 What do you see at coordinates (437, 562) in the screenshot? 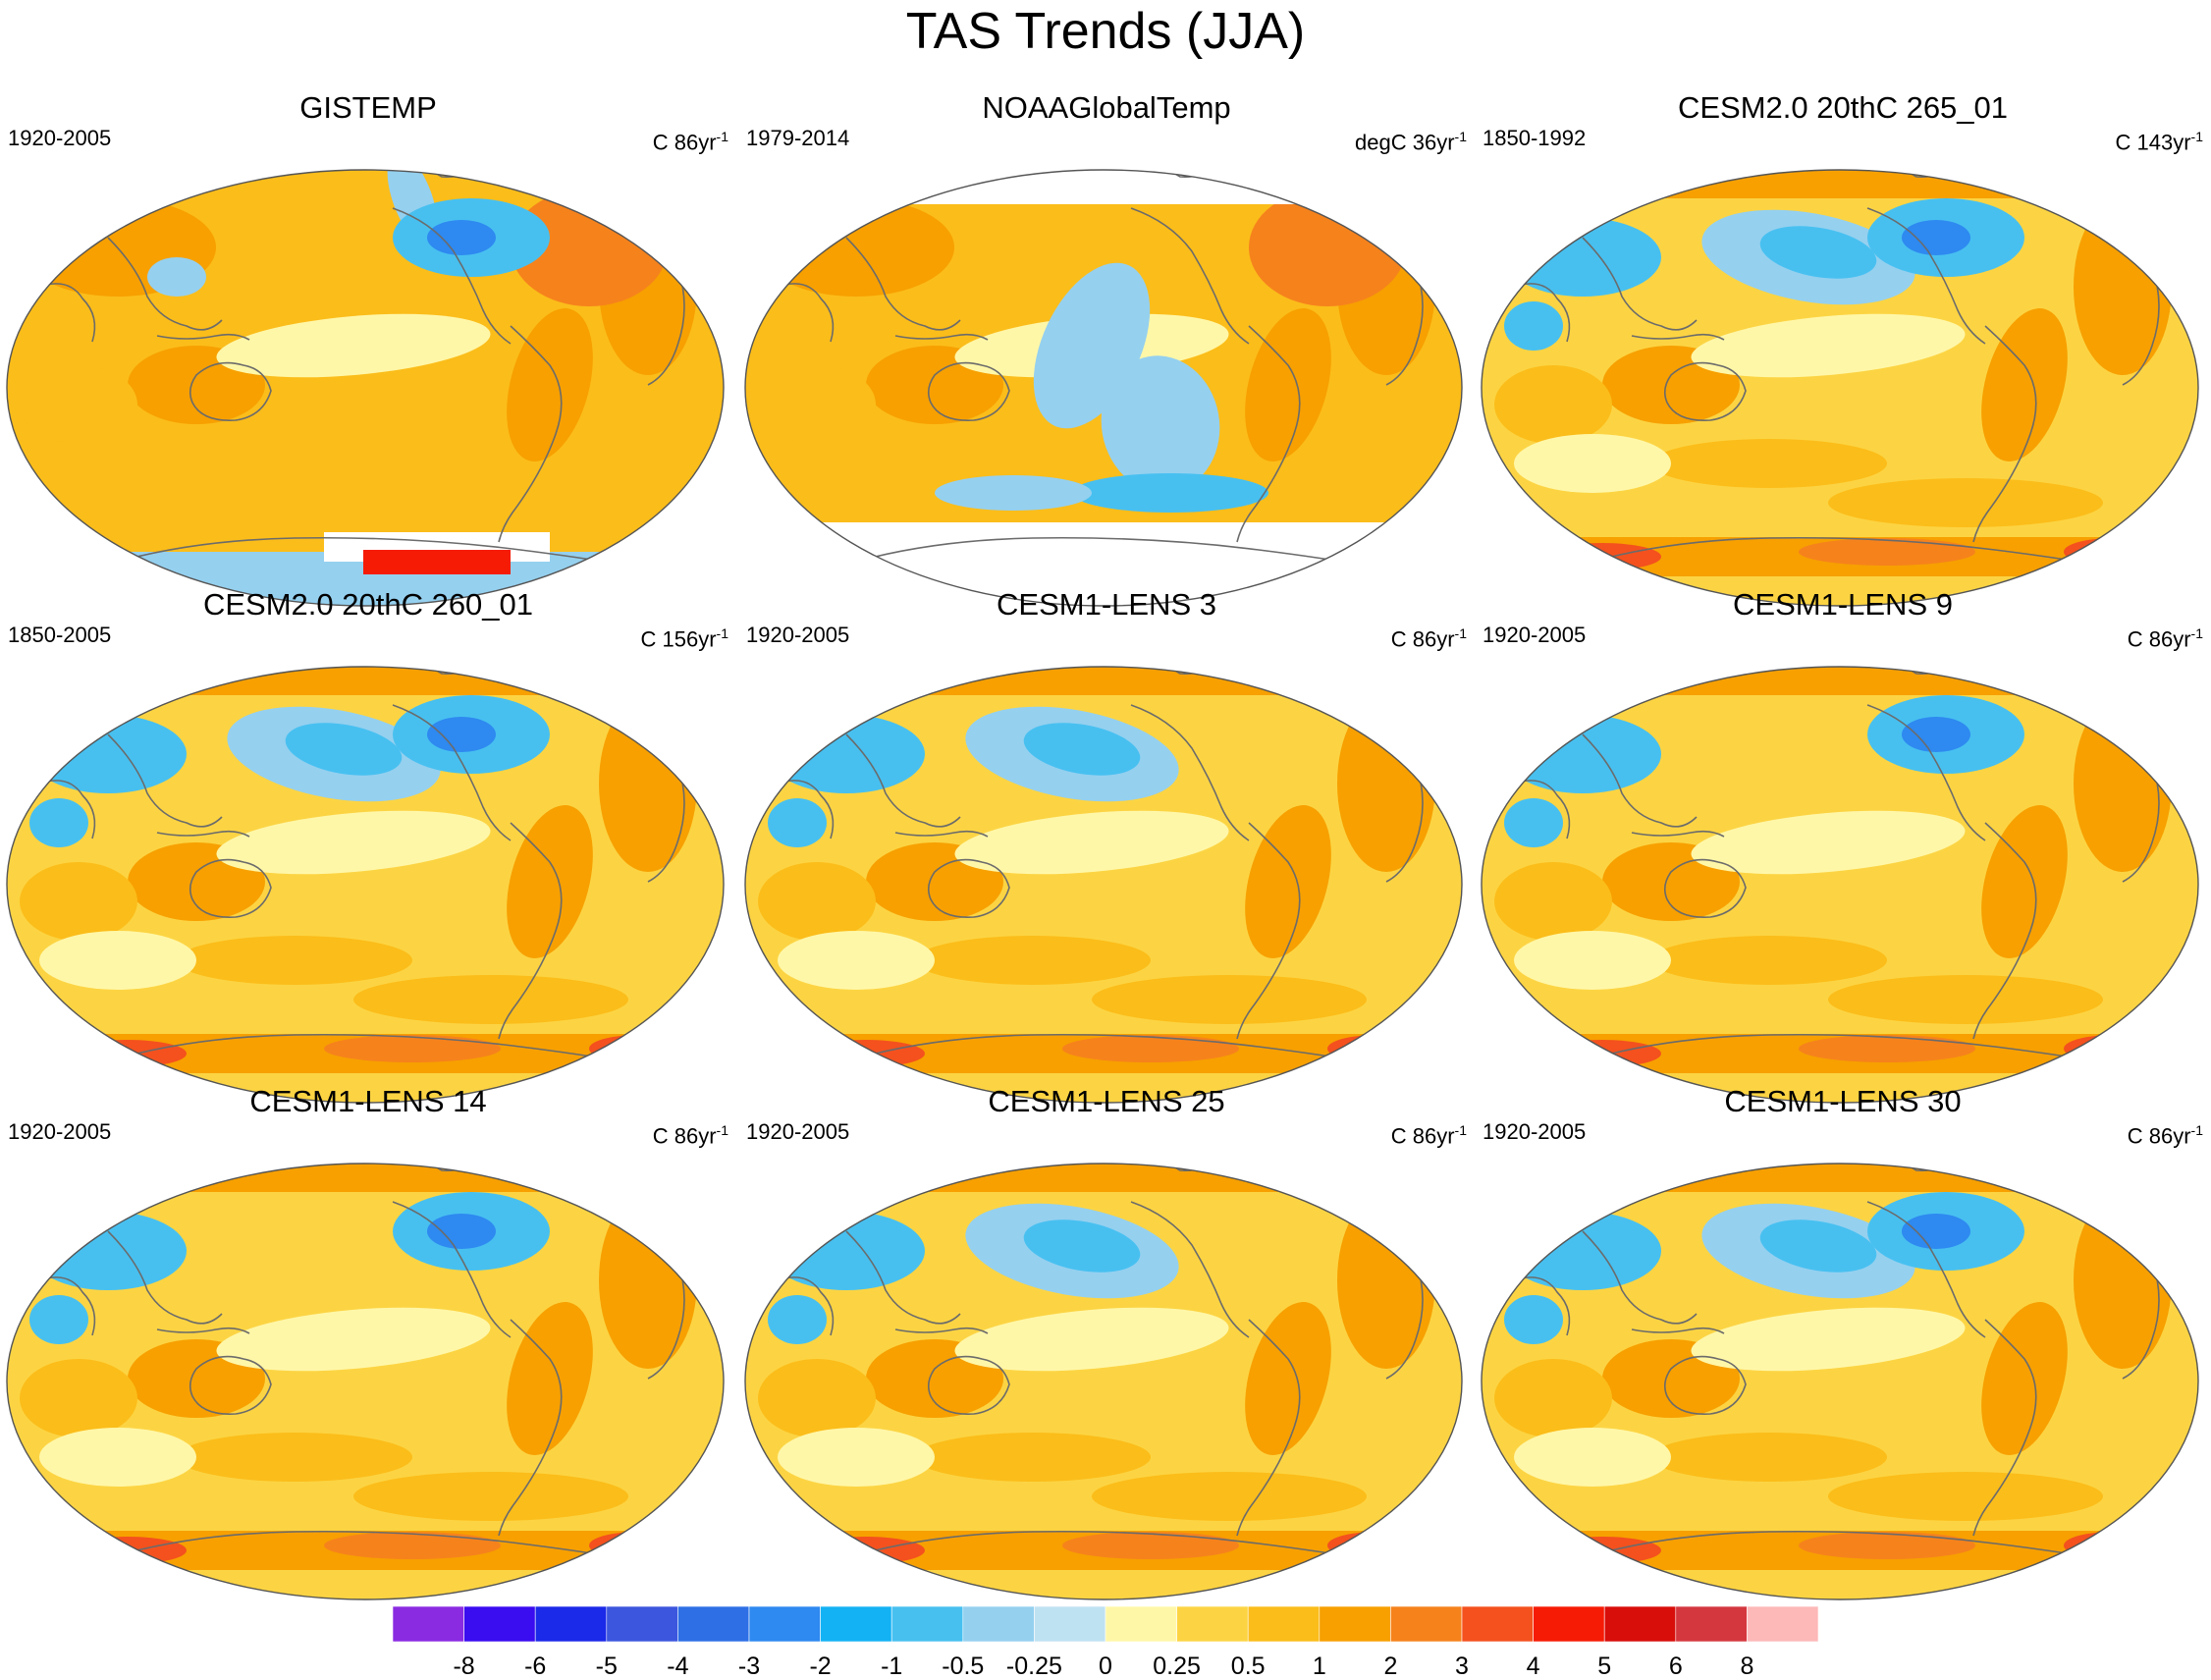
I see `strong-warming-patch` at bounding box center [437, 562].